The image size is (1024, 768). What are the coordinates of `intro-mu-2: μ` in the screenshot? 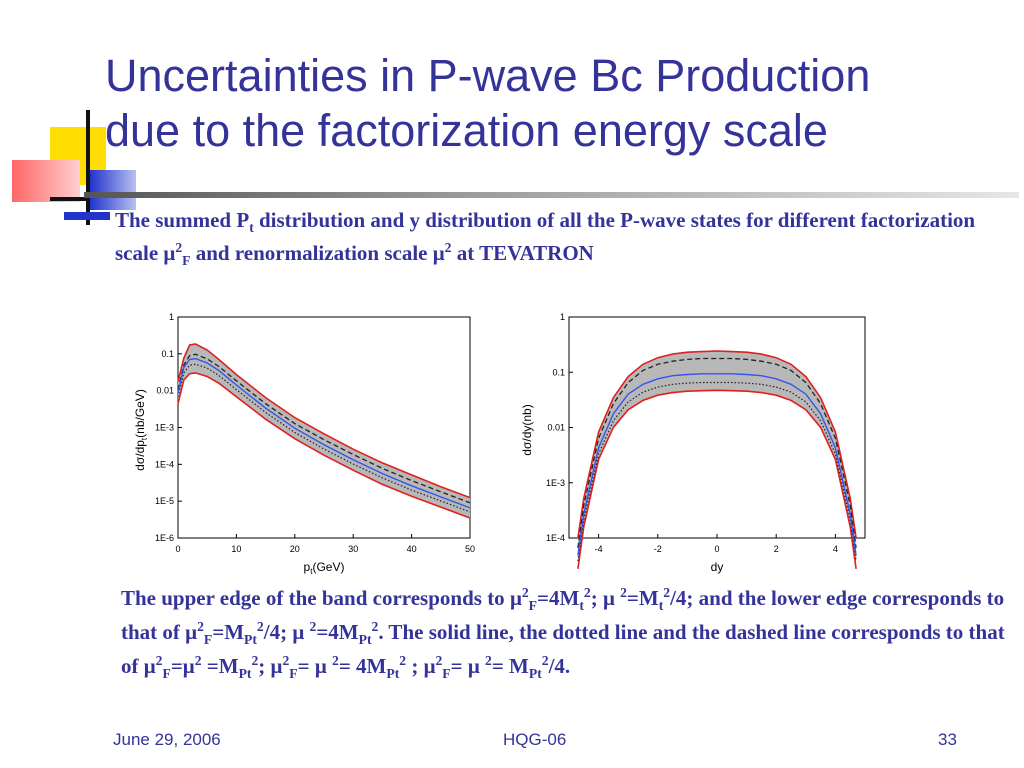 It's located at (438, 253).